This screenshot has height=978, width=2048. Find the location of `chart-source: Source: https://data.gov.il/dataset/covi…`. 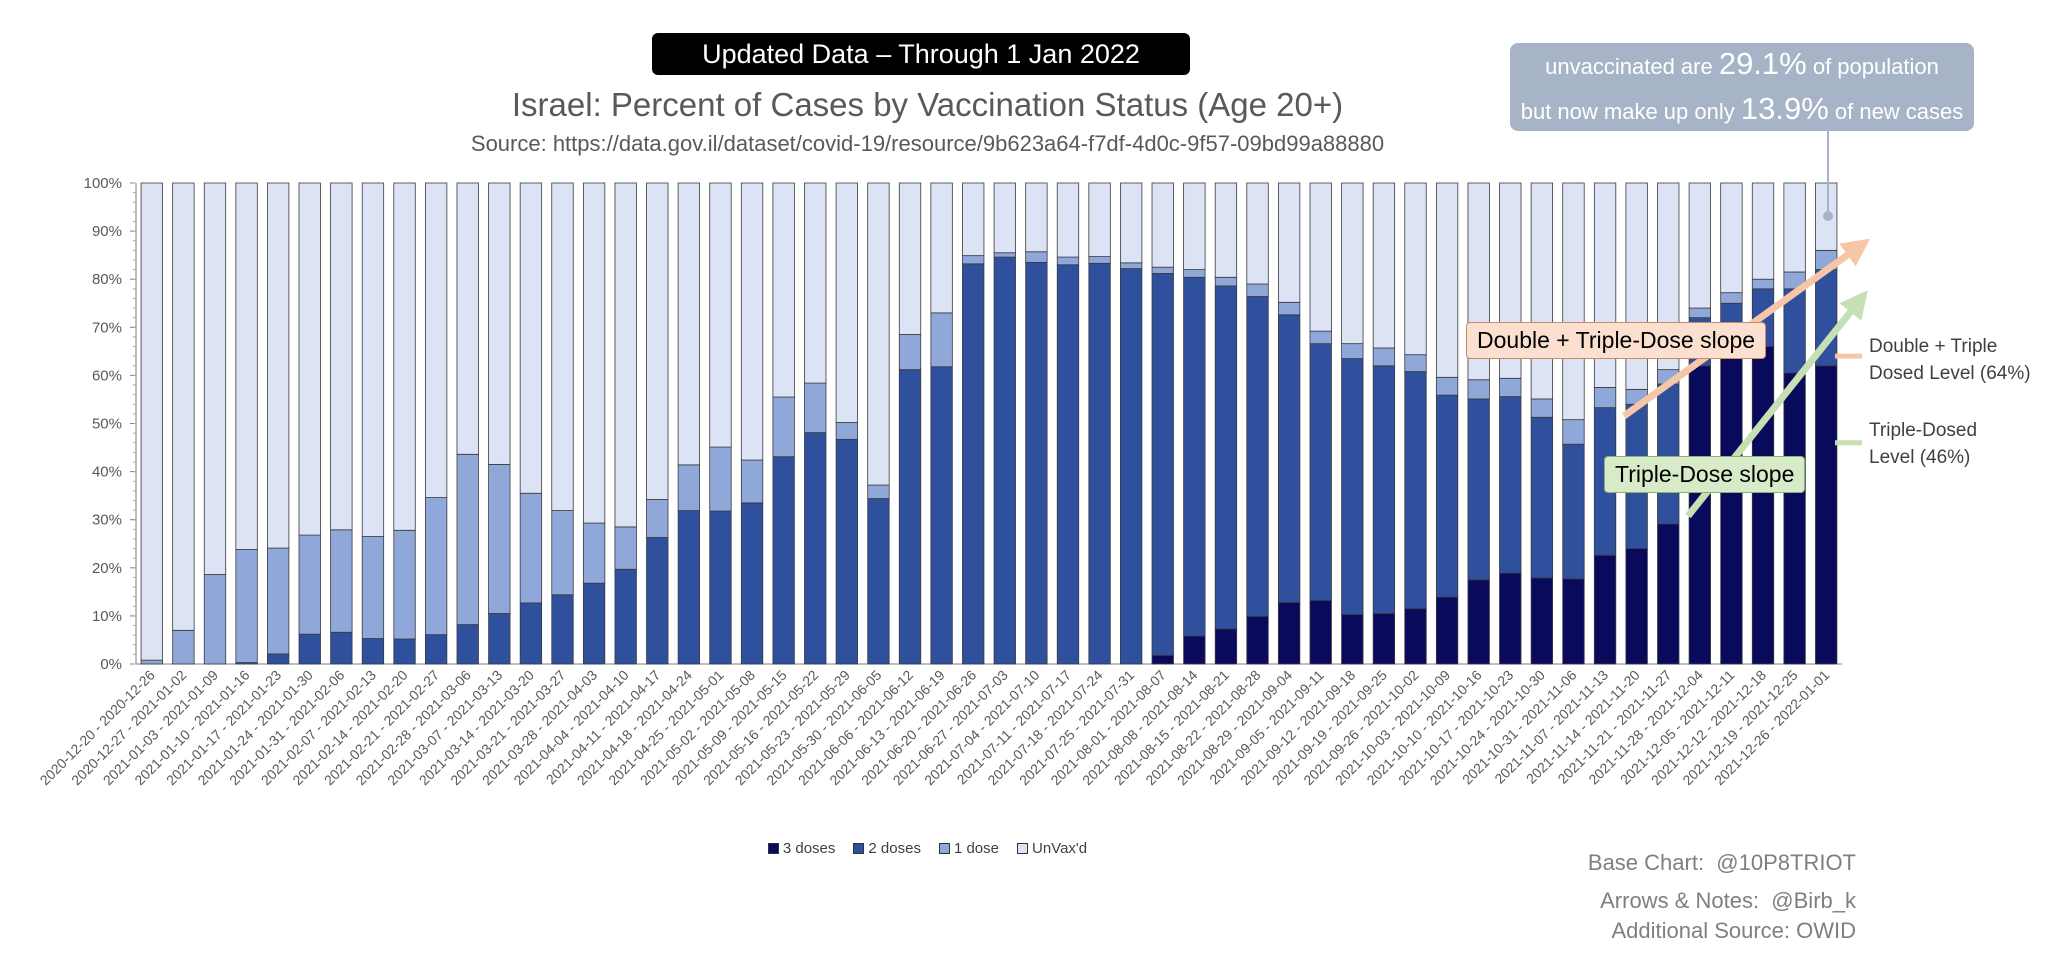

chart-source: Source: https://data.gov.il/dataset/covi… is located at coordinates (927, 143).